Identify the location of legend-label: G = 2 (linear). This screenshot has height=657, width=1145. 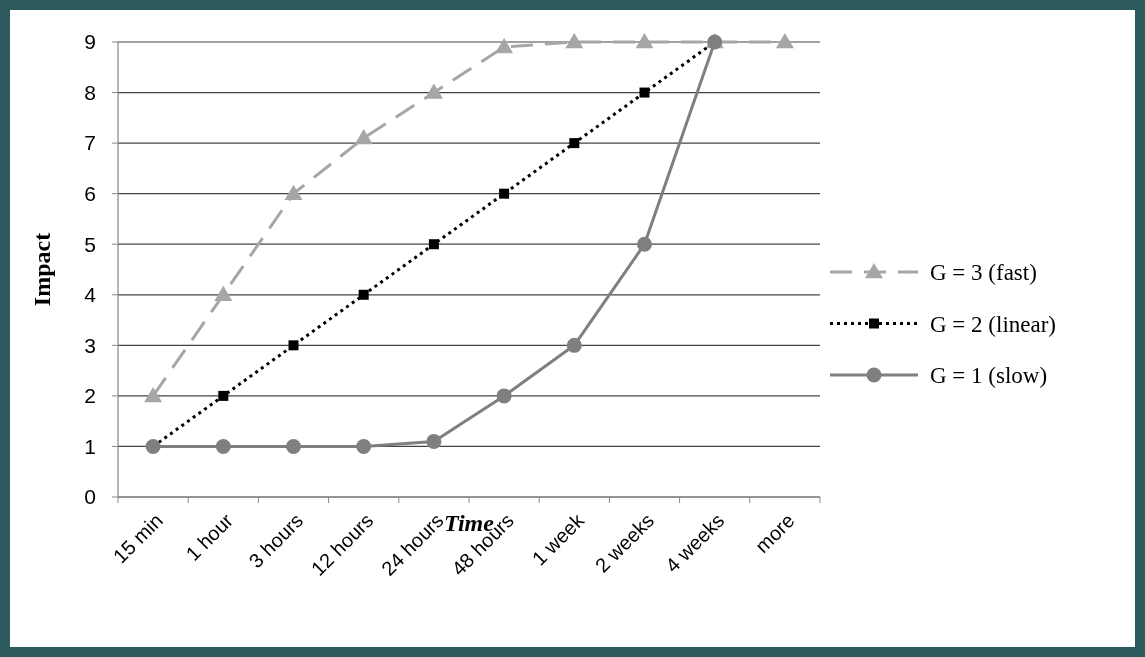
(993, 324).